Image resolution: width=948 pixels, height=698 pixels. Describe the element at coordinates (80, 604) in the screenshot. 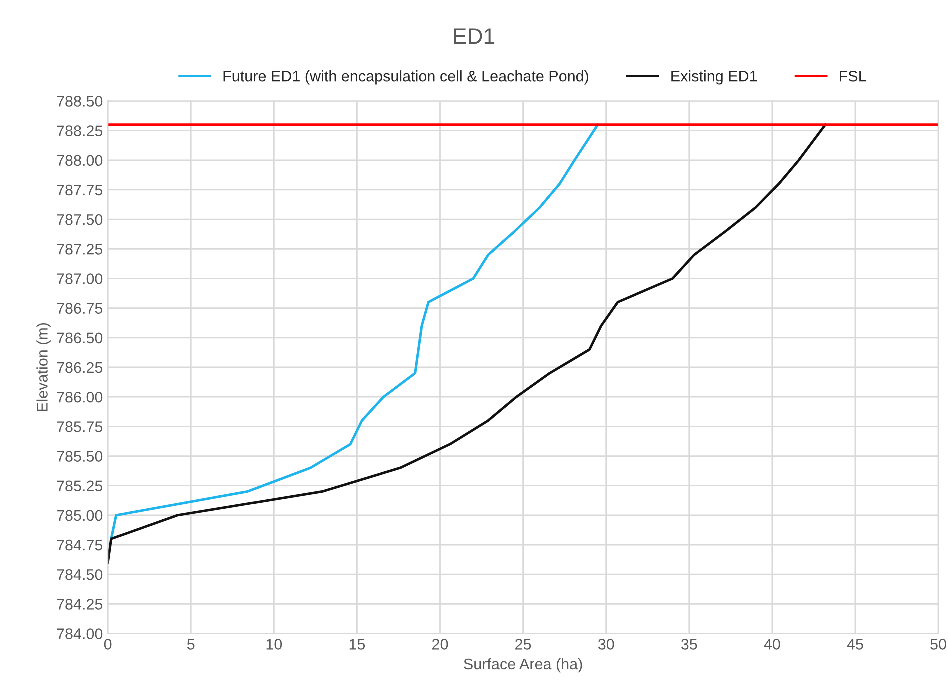

I see `y-tick-label: 784.25` at that location.